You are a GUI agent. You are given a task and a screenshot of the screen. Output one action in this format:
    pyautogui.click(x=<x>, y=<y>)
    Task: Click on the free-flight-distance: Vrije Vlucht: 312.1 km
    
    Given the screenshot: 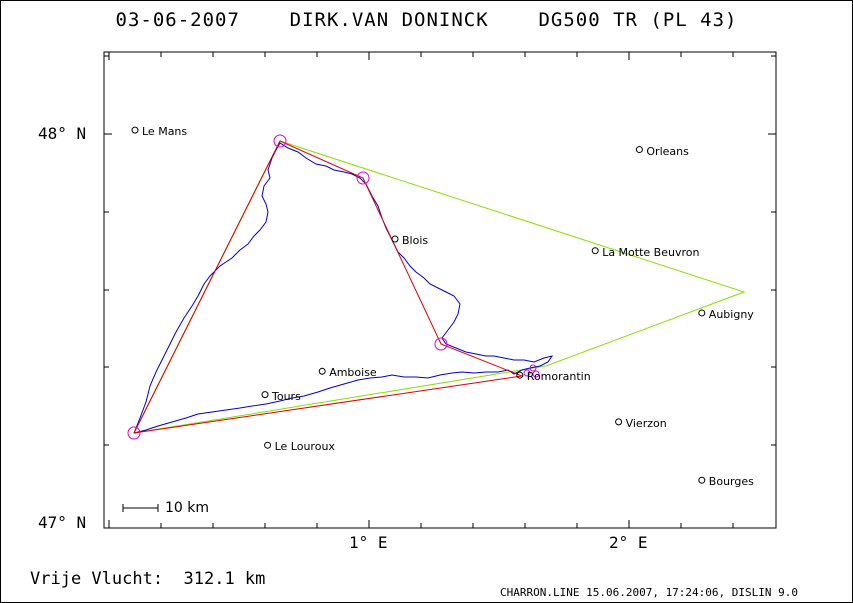 What is the action you would take?
    pyautogui.click(x=148, y=579)
    